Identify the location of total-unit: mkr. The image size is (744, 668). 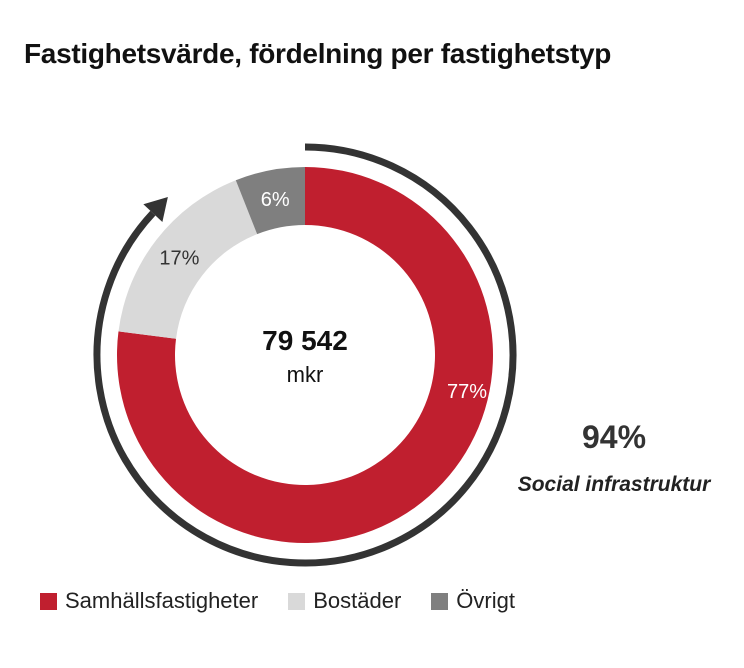
(305, 374).